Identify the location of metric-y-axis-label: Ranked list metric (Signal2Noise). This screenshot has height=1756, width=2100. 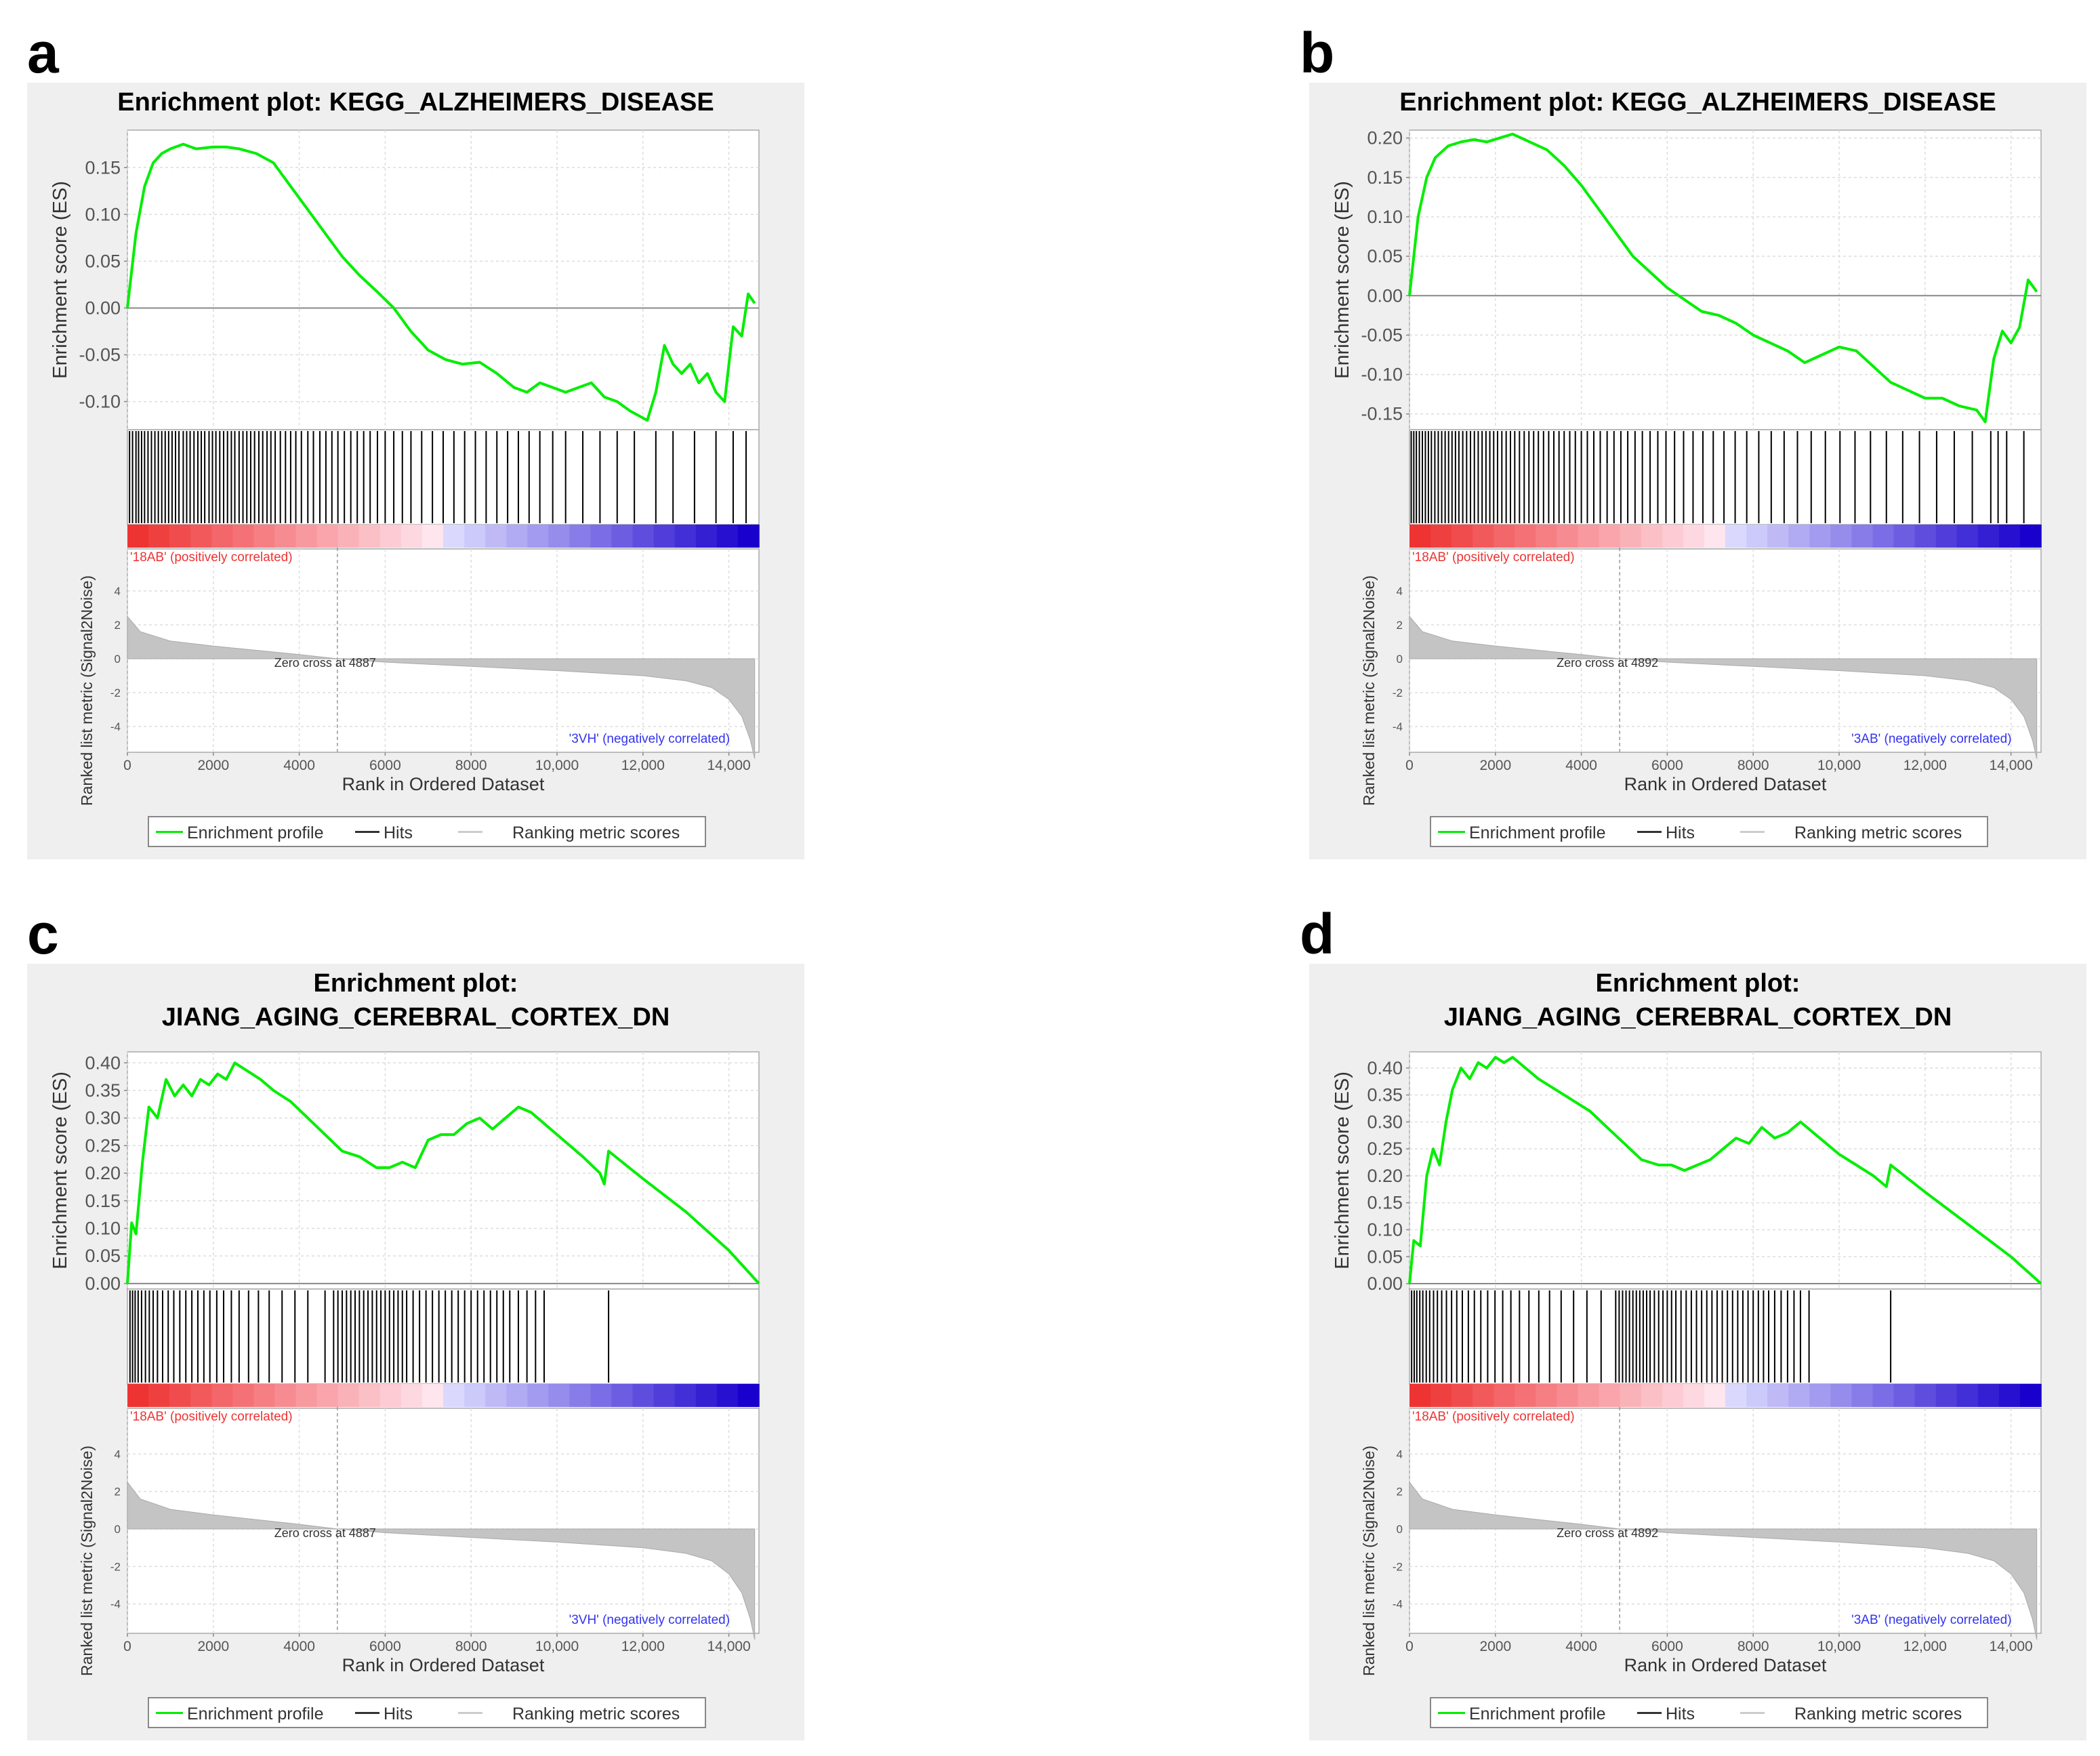
(1369, 690).